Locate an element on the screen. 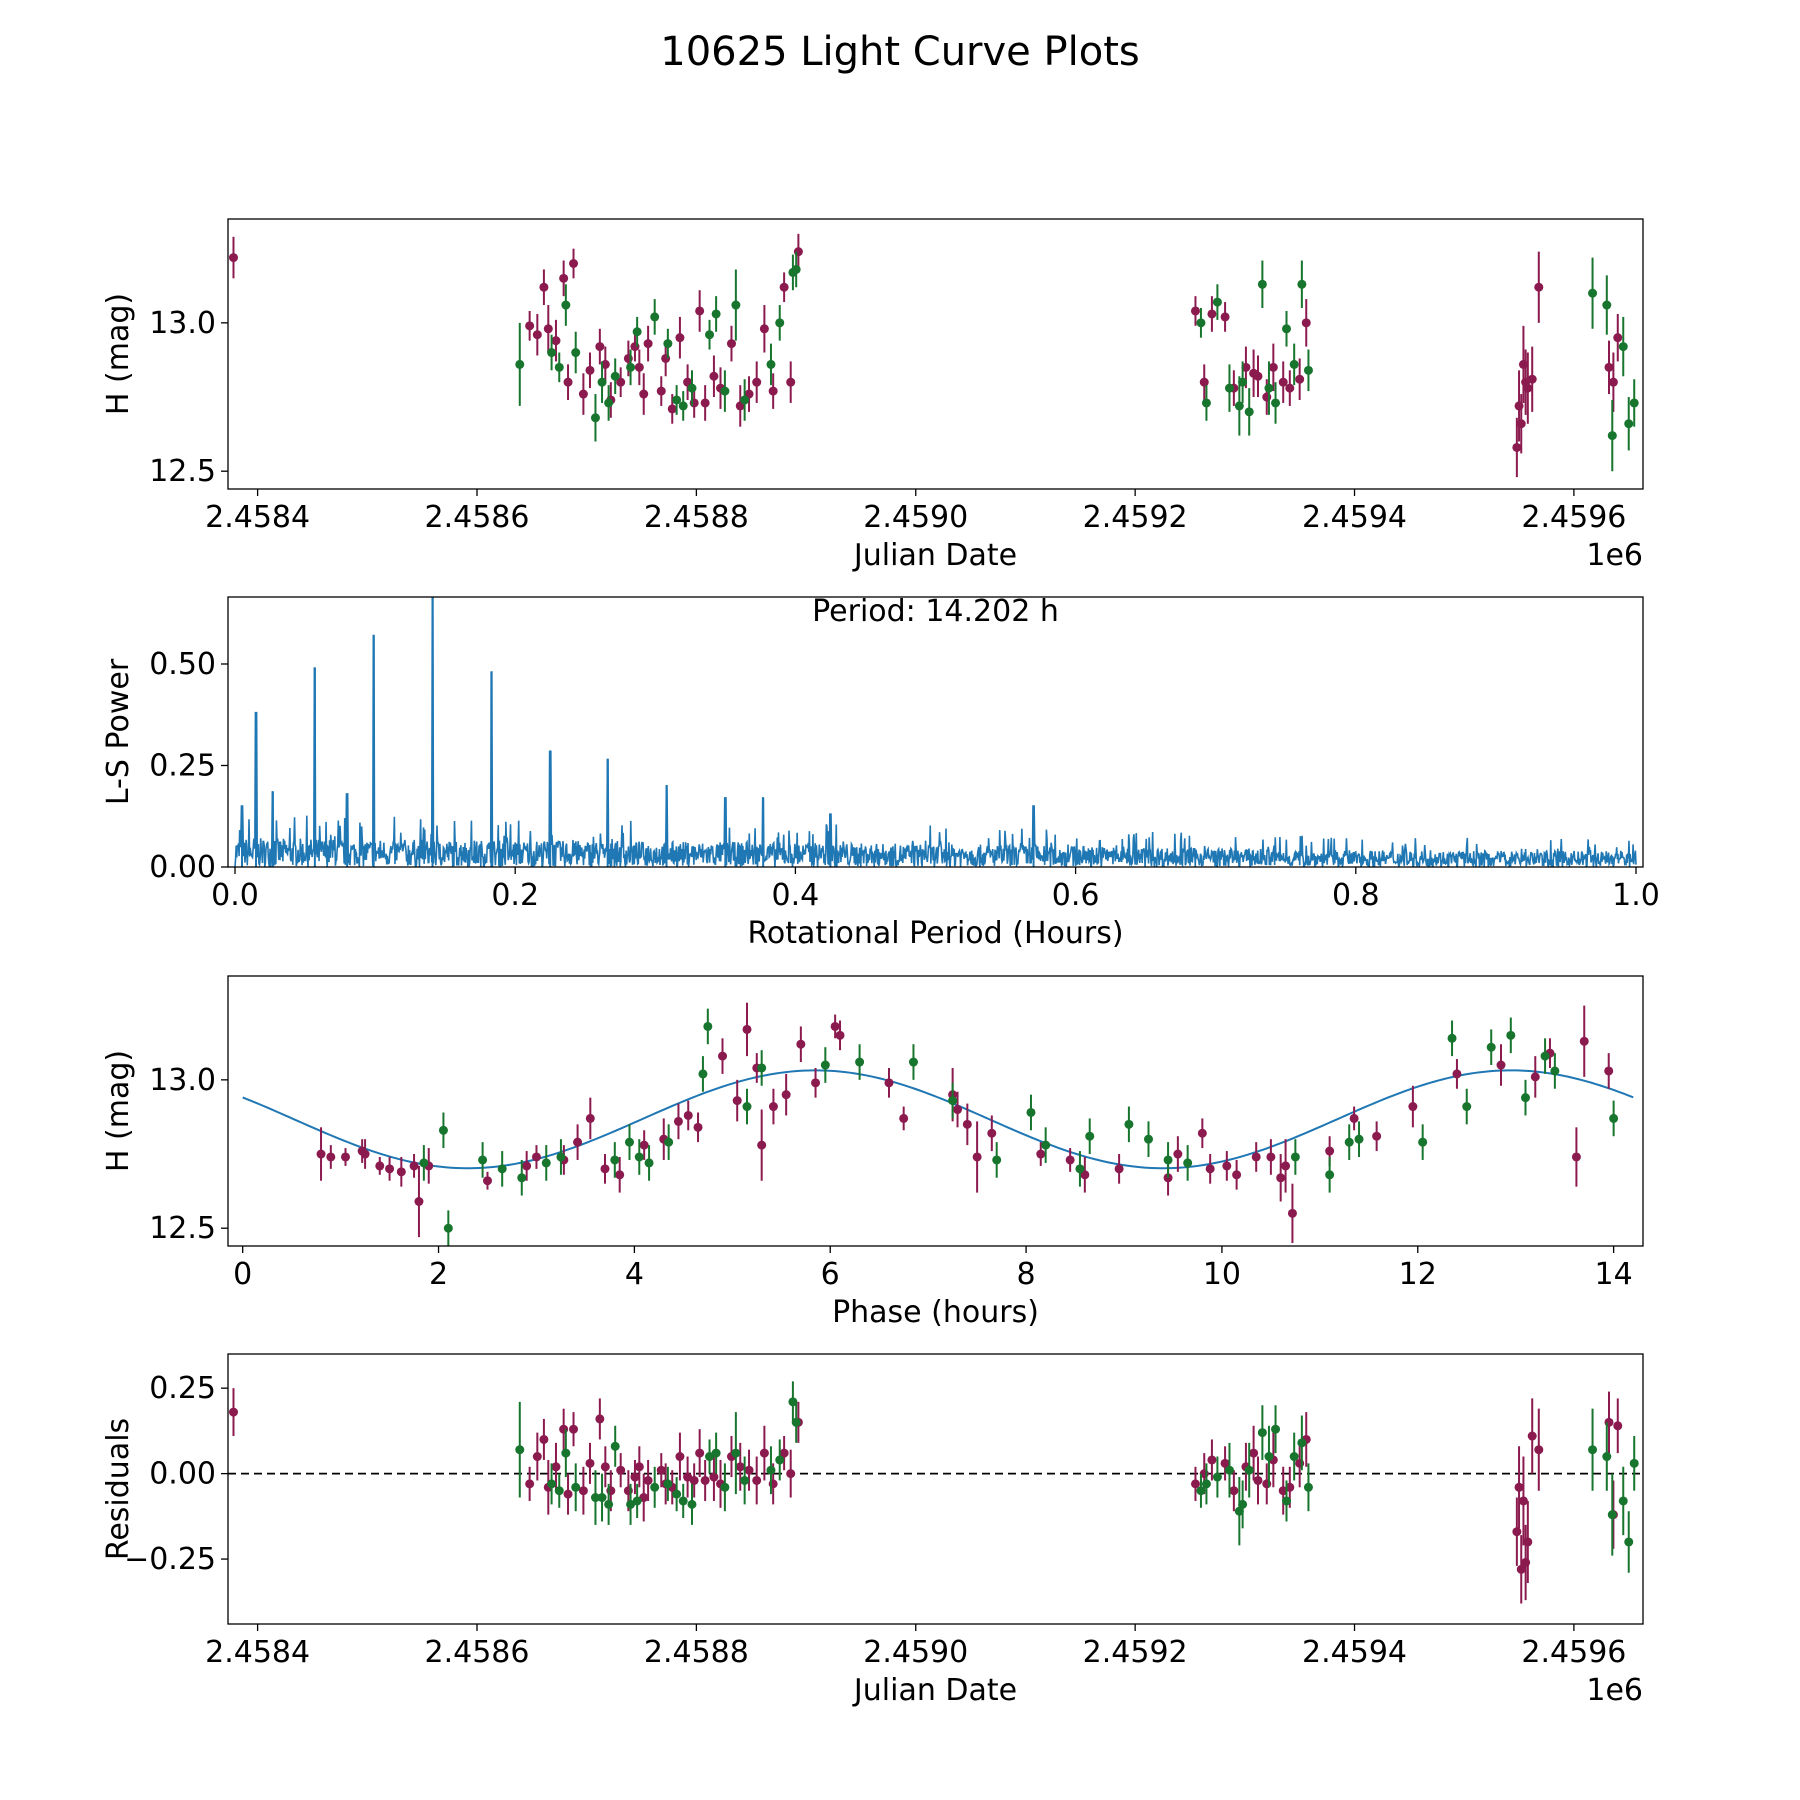  x-tick-label: 2.4588 is located at coordinates (696, 1652).